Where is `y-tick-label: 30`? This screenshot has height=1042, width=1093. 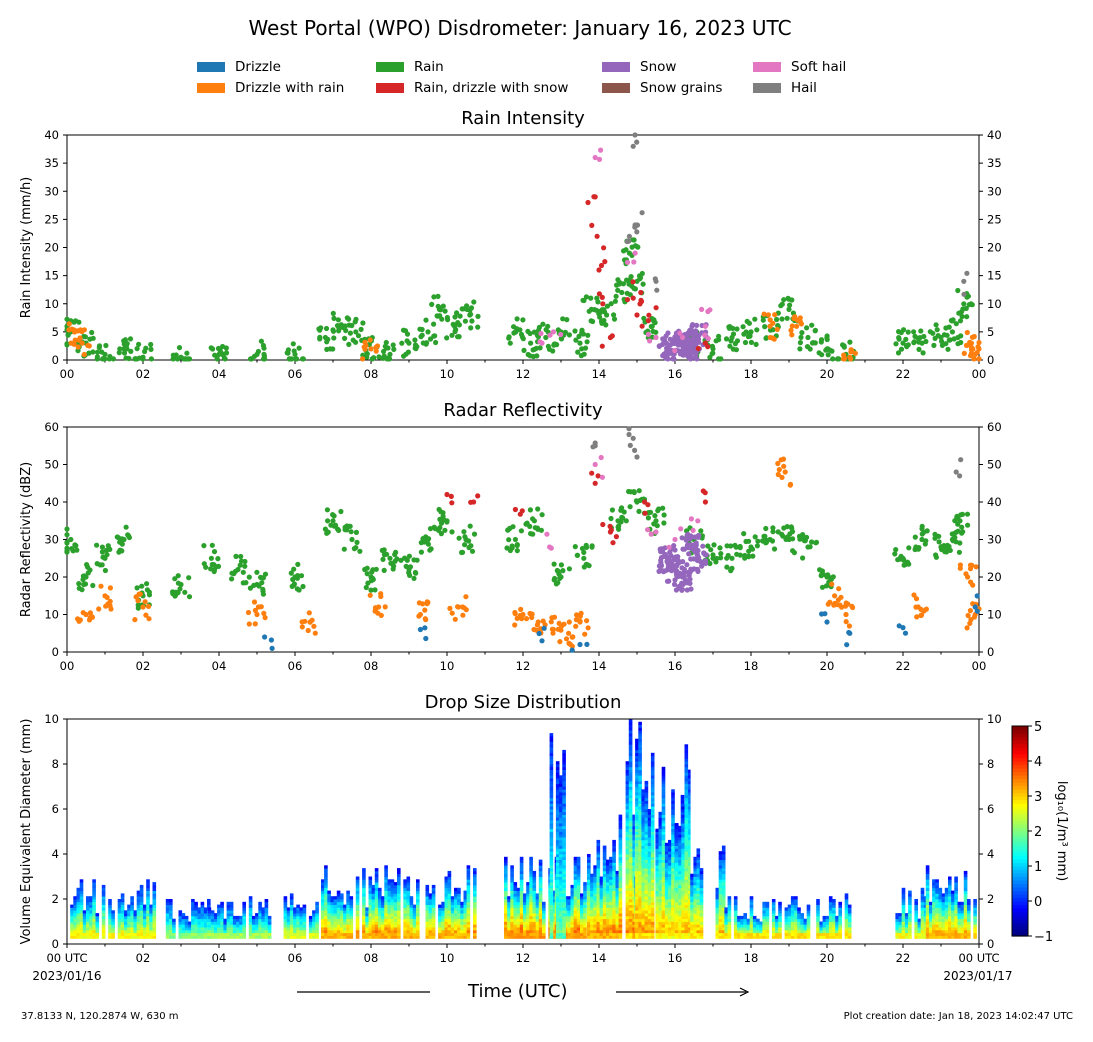 y-tick-label: 30 is located at coordinates (994, 540).